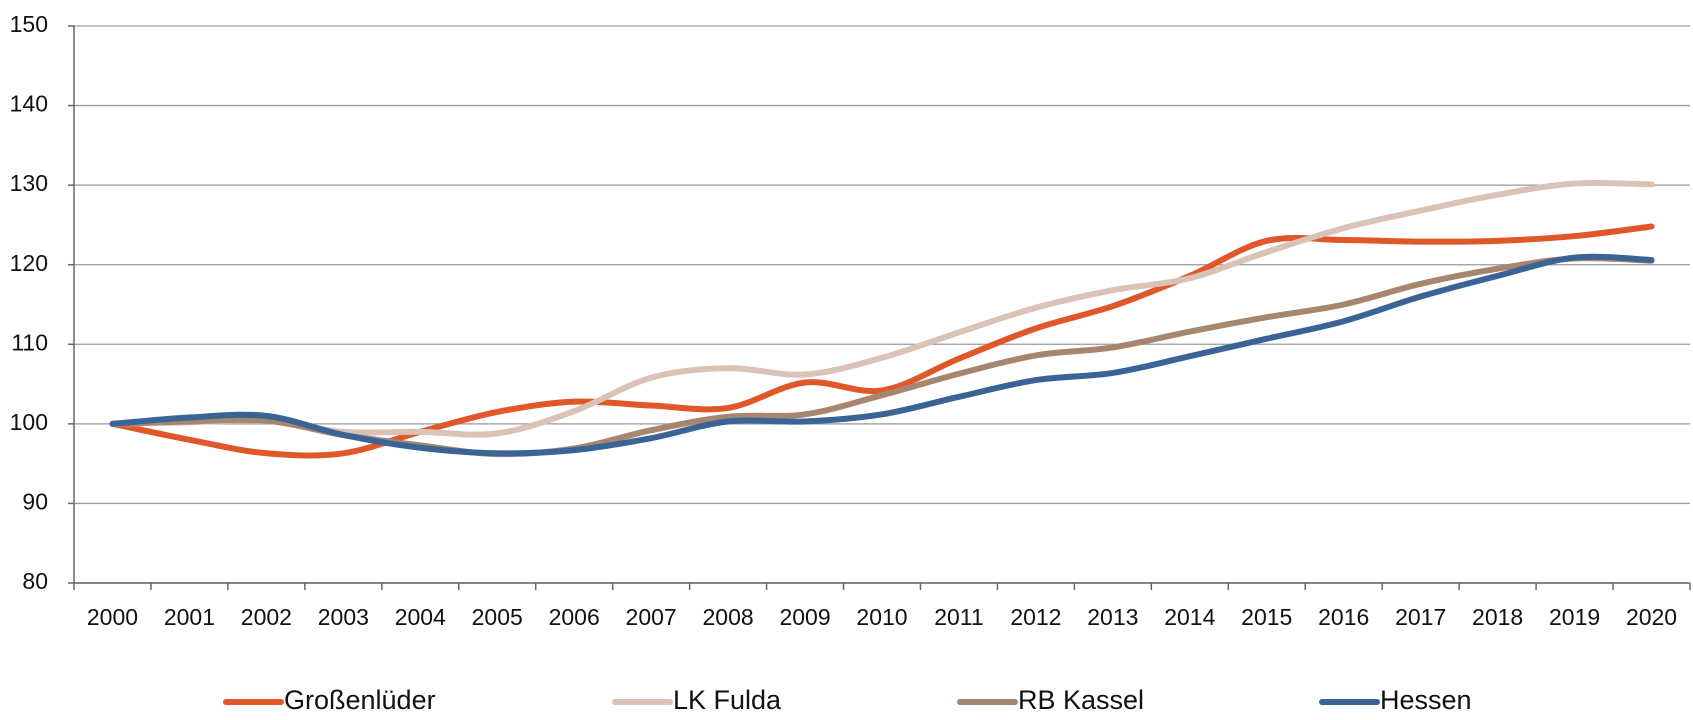  What do you see at coordinates (727, 700) in the screenshot?
I see `legend-label: LK Fulda` at bounding box center [727, 700].